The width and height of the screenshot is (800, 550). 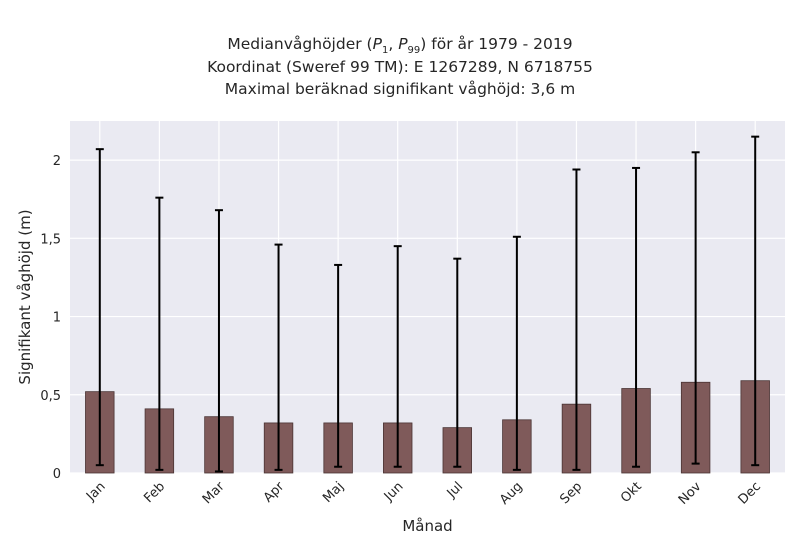 What do you see at coordinates (571, 493) in the screenshot?
I see `x-tick-label: Sep` at bounding box center [571, 493].